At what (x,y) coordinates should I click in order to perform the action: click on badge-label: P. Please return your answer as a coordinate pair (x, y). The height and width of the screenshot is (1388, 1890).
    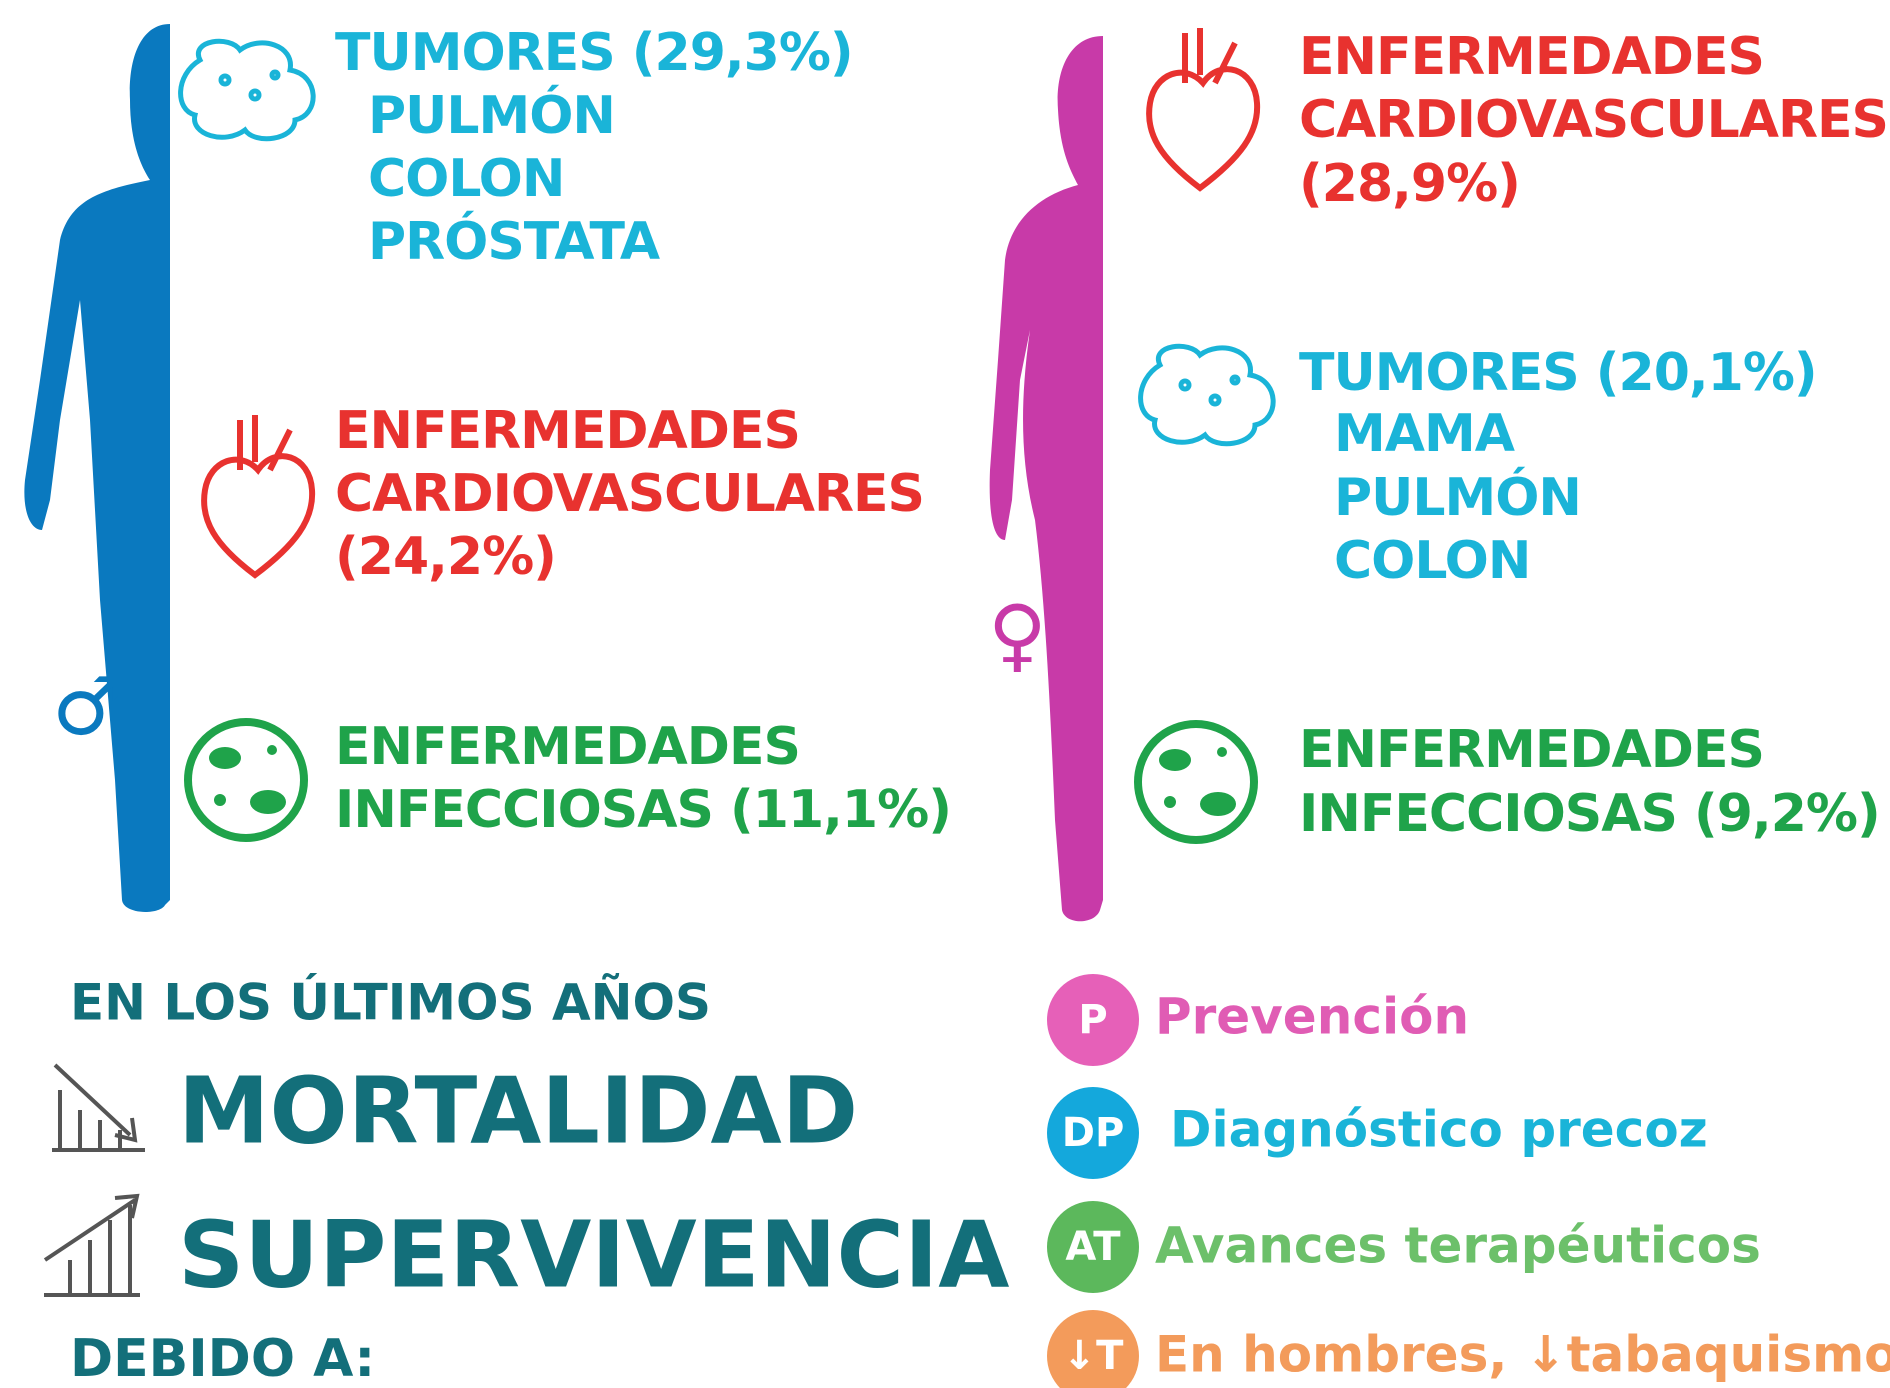
    Looking at the image, I should click on (1092, 1020).